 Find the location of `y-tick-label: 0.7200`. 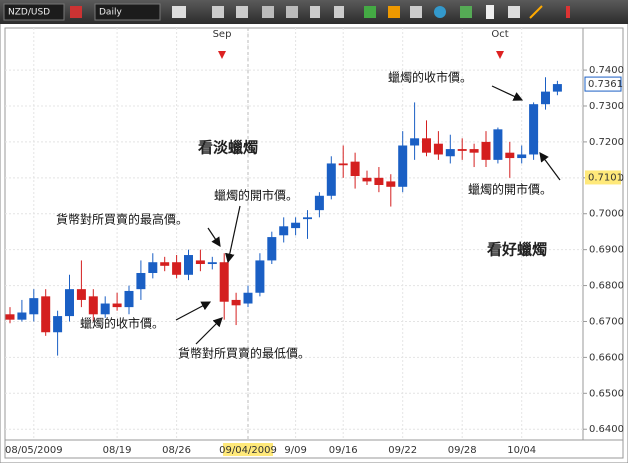

y-tick-label: 0.7200 is located at coordinates (606, 142).